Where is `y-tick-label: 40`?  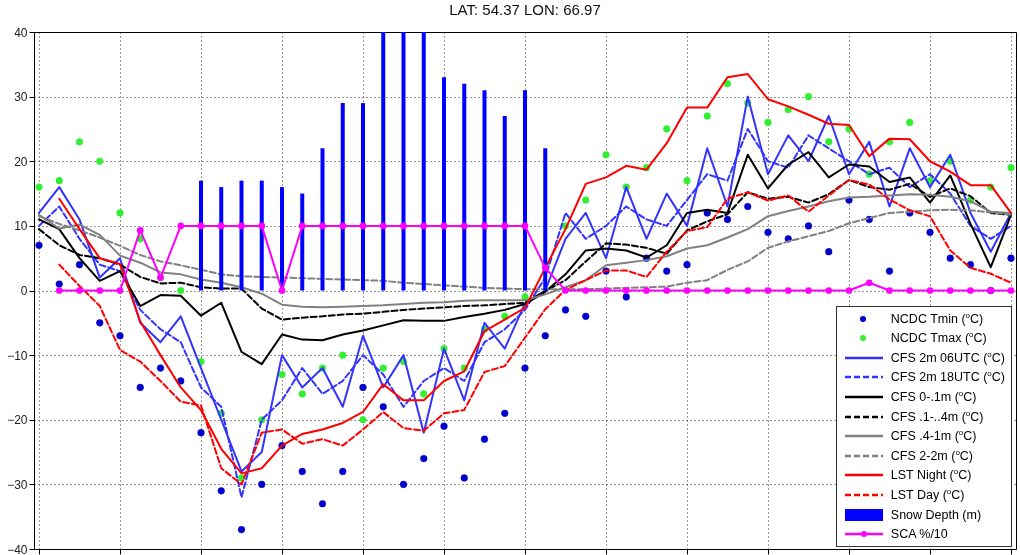 y-tick-label: 40 is located at coordinates (21, 32).